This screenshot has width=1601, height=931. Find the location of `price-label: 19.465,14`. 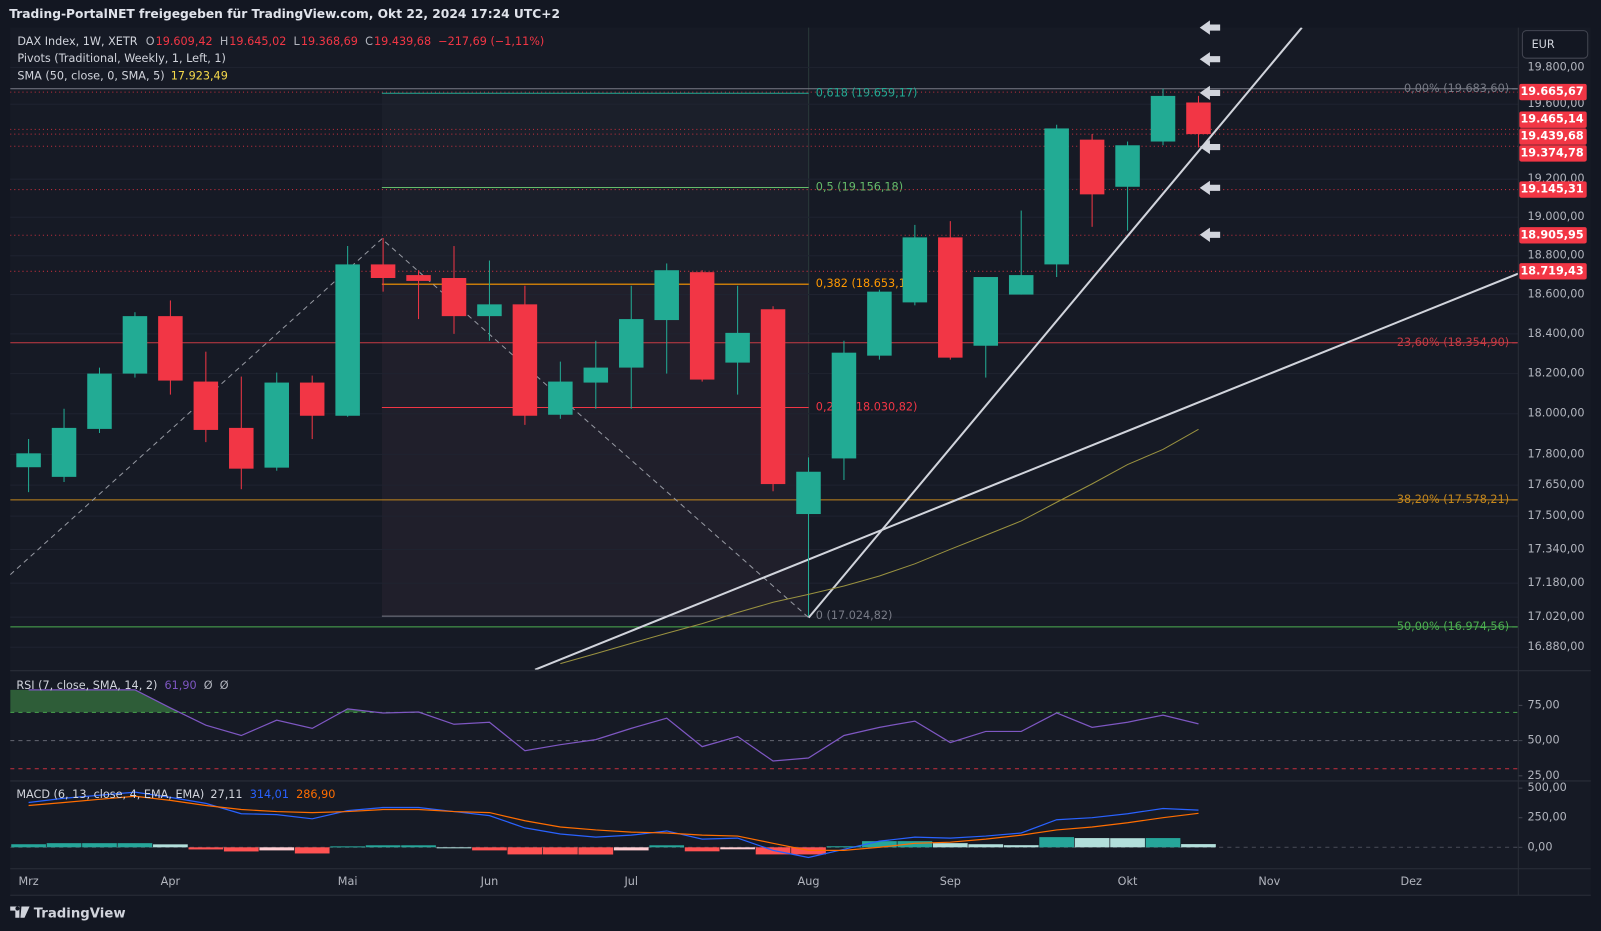

price-label: 19.465,14 is located at coordinates (1551, 119).